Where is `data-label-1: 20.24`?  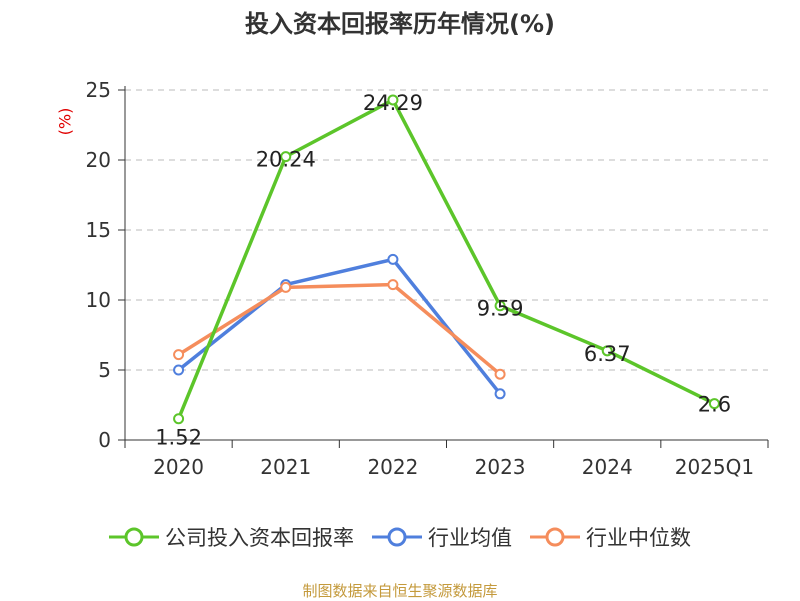
data-label-1: 20.24 is located at coordinates (286, 160).